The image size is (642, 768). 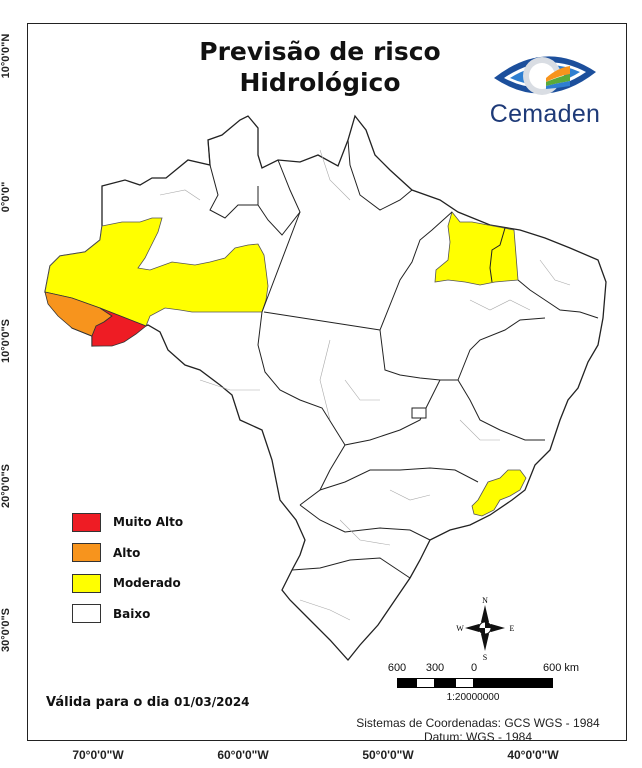 What do you see at coordinates (545, 75) in the screenshot?
I see `eye-logo-icon` at bounding box center [545, 75].